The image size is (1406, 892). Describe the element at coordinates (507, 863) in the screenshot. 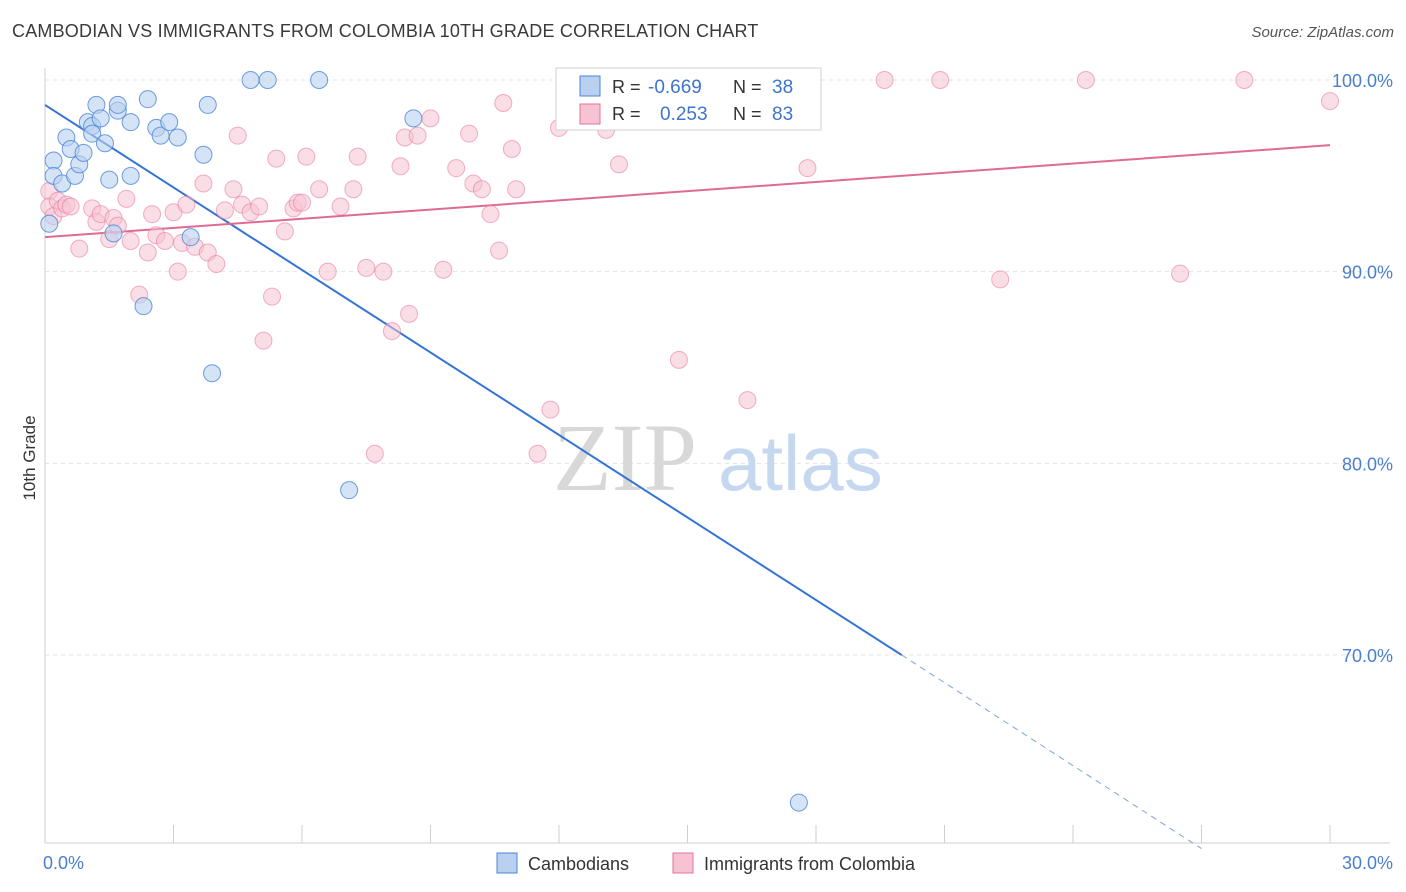

I see `legend-swatch-cambodians` at that location.